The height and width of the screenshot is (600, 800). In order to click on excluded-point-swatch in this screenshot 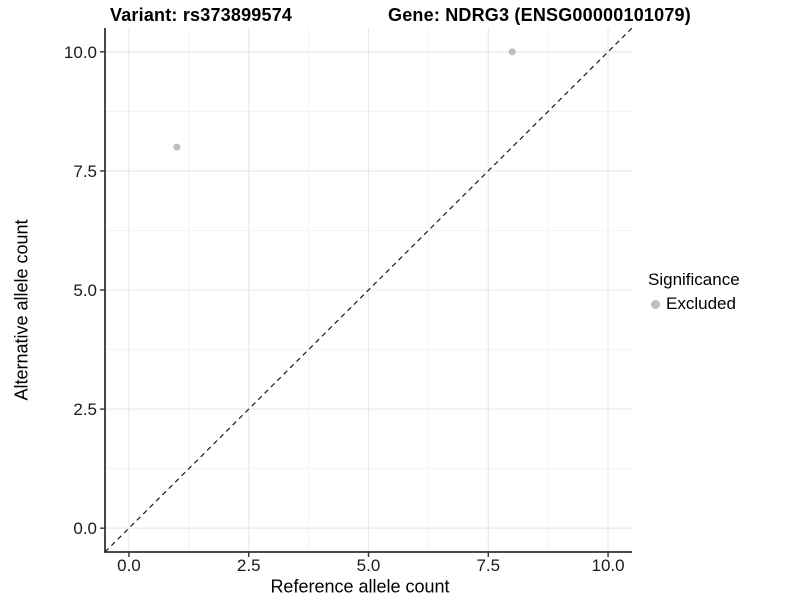, I will do `click(655, 304)`.